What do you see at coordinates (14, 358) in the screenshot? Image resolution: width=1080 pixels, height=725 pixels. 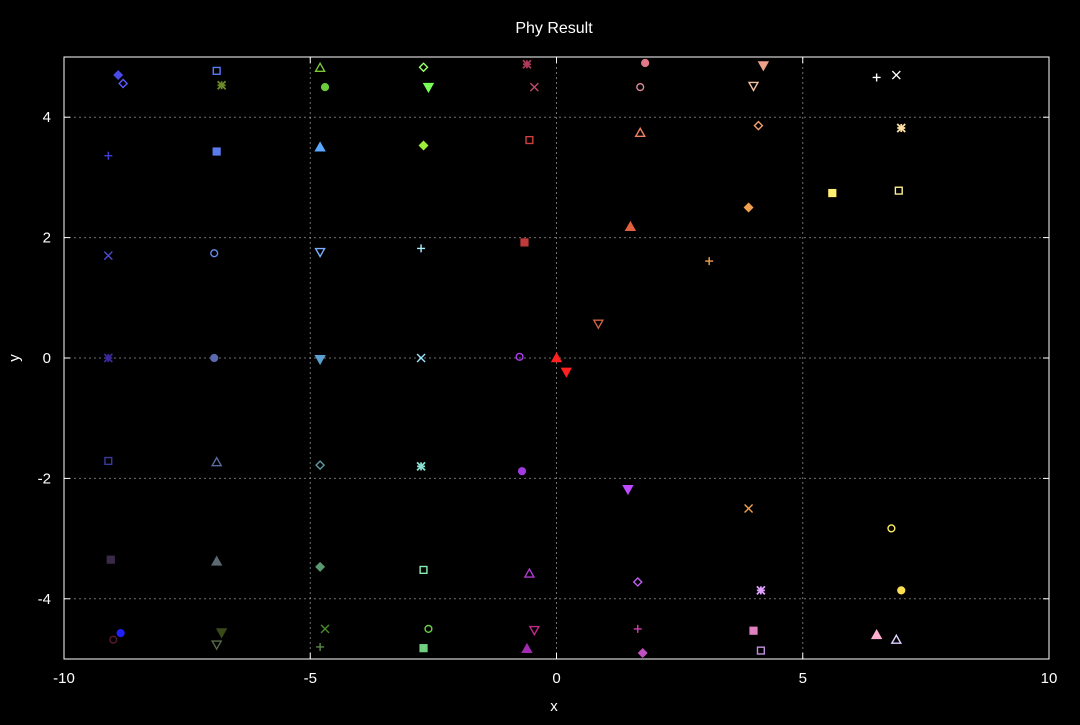 I see `y-axis-label: y` at bounding box center [14, 358].